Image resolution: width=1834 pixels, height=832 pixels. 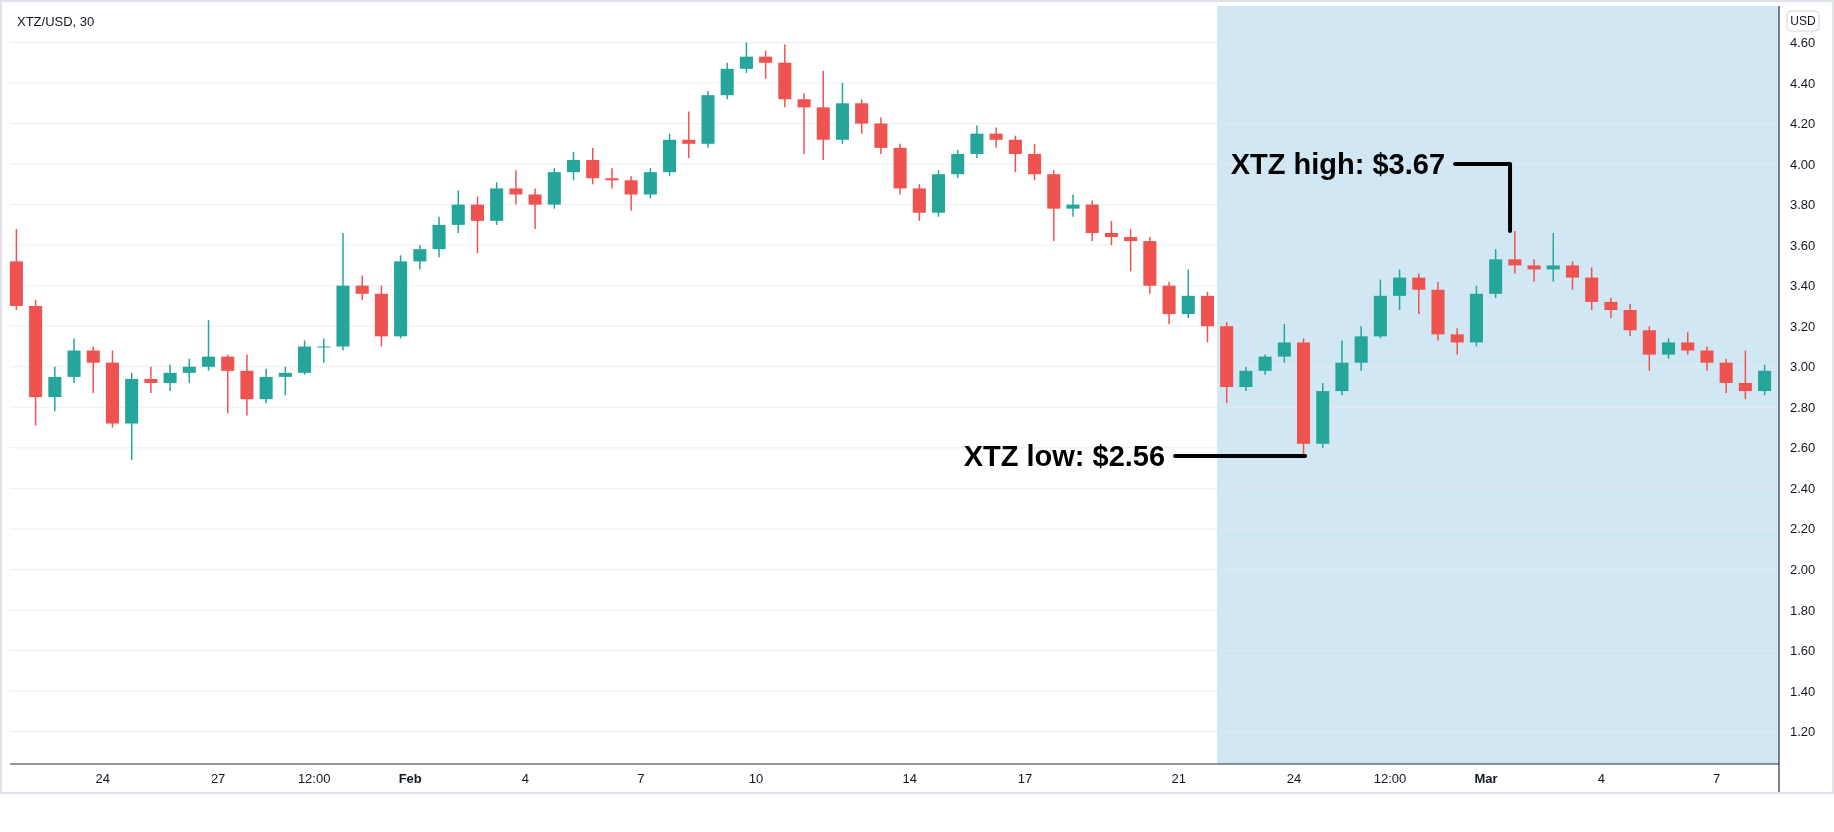 What do you see at coordinates (410, 778) in the screenshot?
I see `x-tick-label: Feb` at bounding box center [410, 778].